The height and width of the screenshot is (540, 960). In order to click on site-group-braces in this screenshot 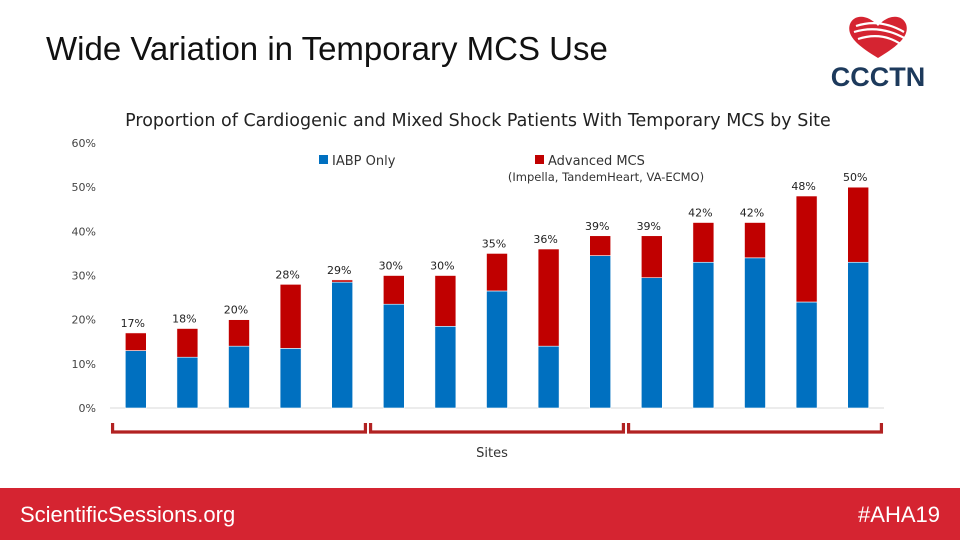, I will do `click(497, 428)`.